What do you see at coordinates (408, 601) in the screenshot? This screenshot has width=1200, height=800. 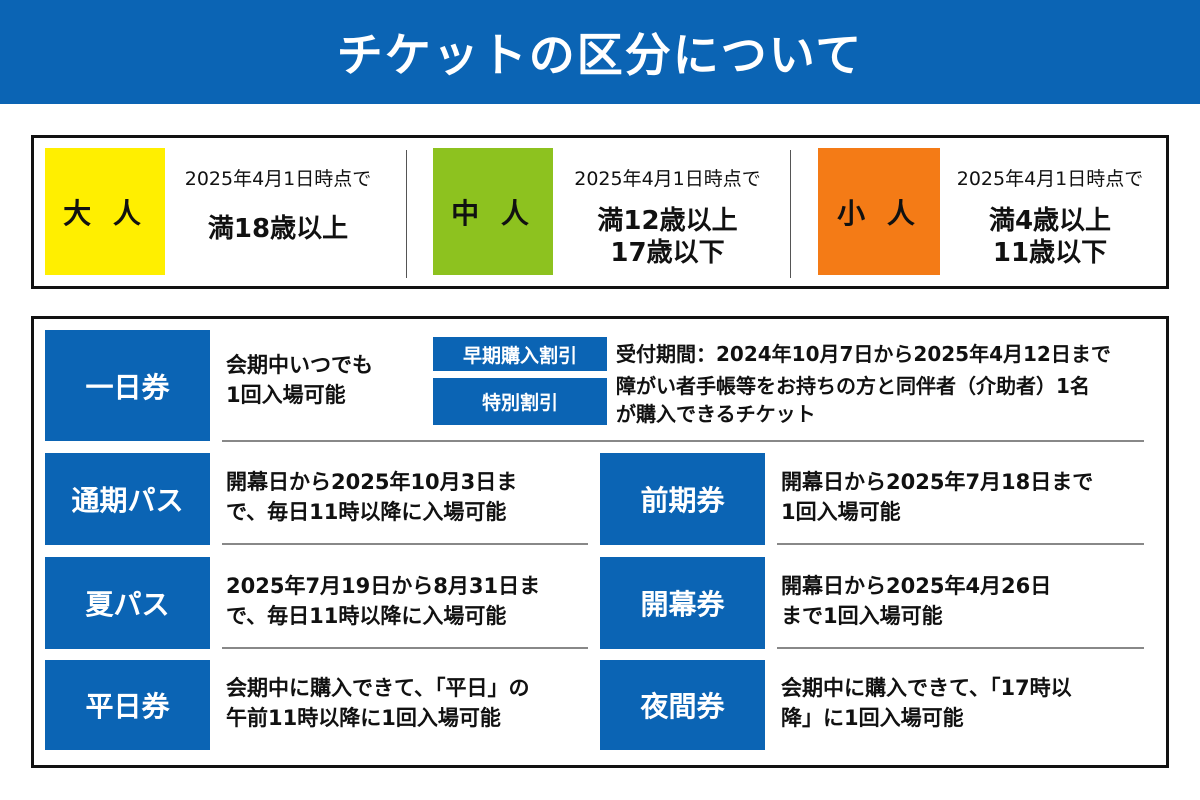 I see `ticket-desc: 2025年7月19日から8月31日ま で、毎日11時以降に入場可能` at bounding box center [408, 601].